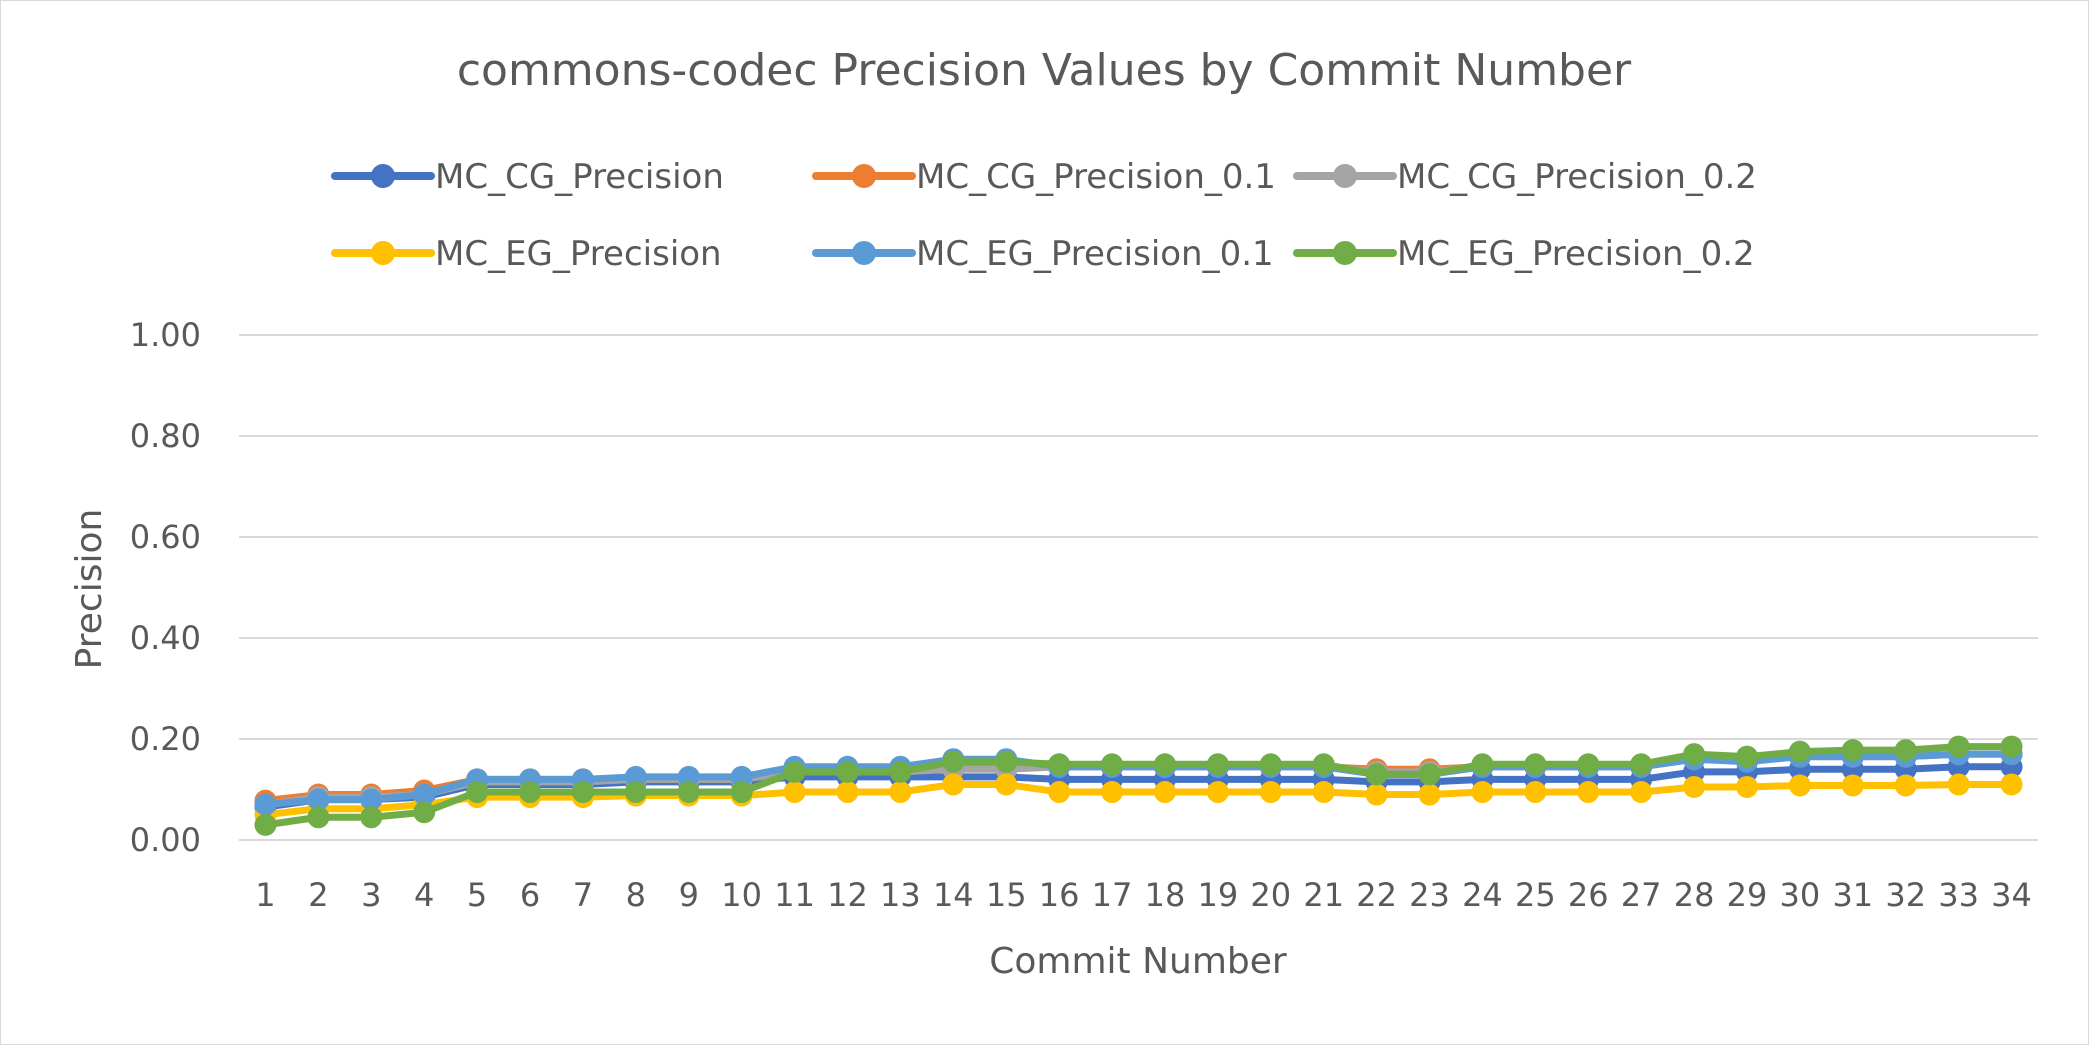 Image resolution: width=2089 pixels, height=1045 pixels. Describe the element at coordinates (1958, 895) in the screenshot. I see `x-tick-label: 33` at that location.